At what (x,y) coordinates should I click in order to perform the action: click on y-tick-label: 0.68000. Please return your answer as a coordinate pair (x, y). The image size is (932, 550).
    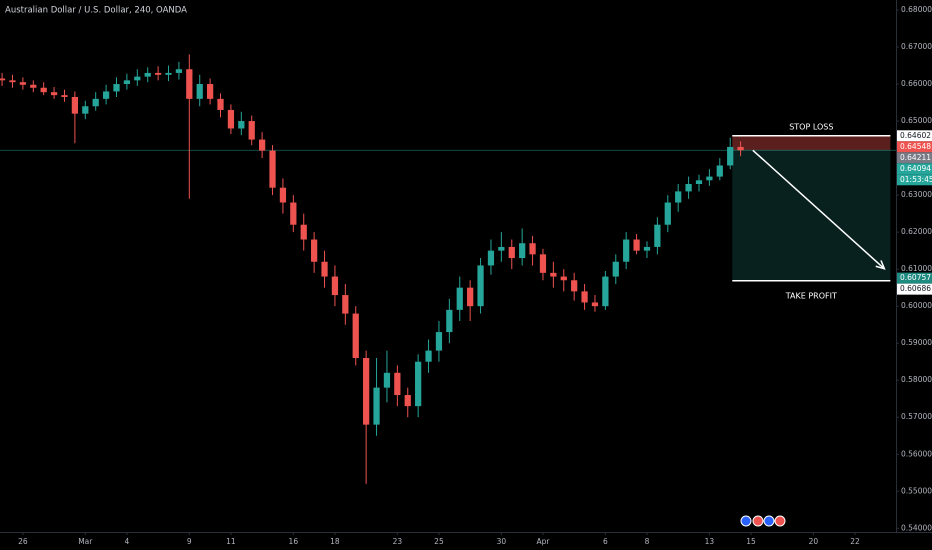
    Looking at the image, I should click on (916, 9).